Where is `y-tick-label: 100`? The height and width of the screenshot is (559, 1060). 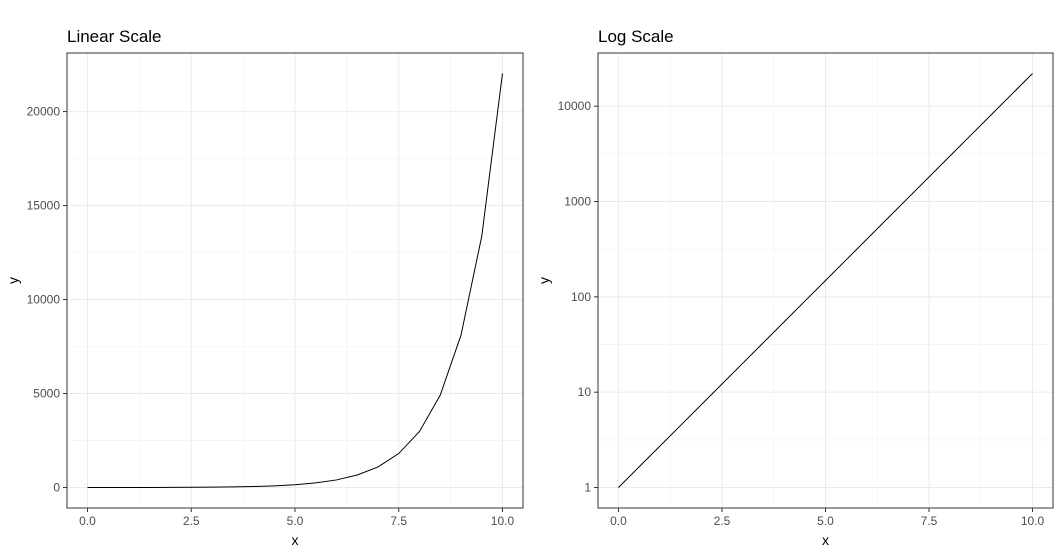 y-tick-label: 100 is located at coordinates (581, 297).